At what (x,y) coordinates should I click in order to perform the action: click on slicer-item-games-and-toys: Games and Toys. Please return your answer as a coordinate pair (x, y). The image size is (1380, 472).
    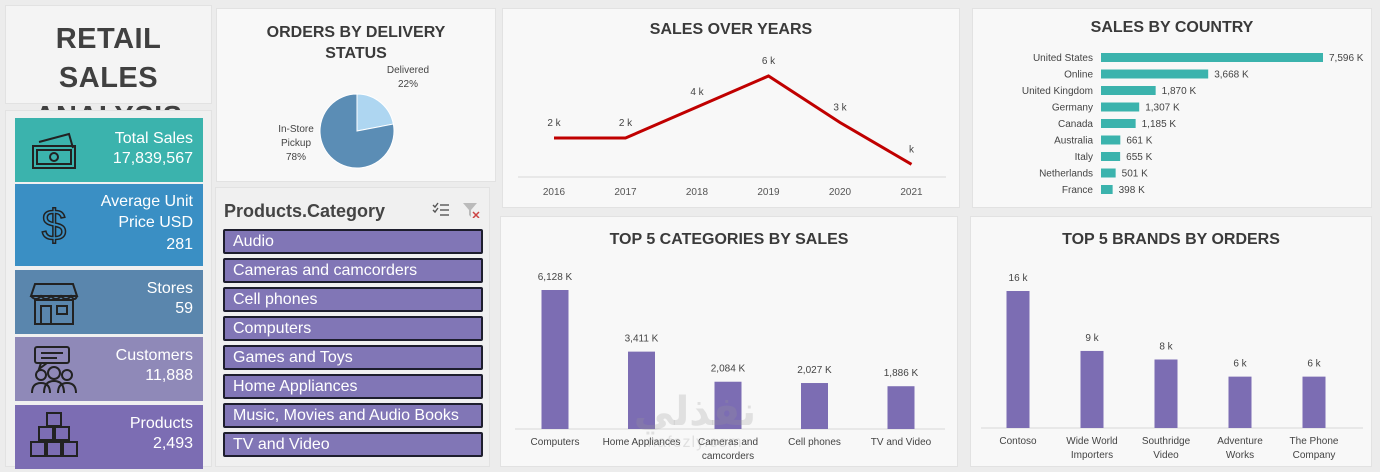
    Looking at the image, I should click on (353, 357).